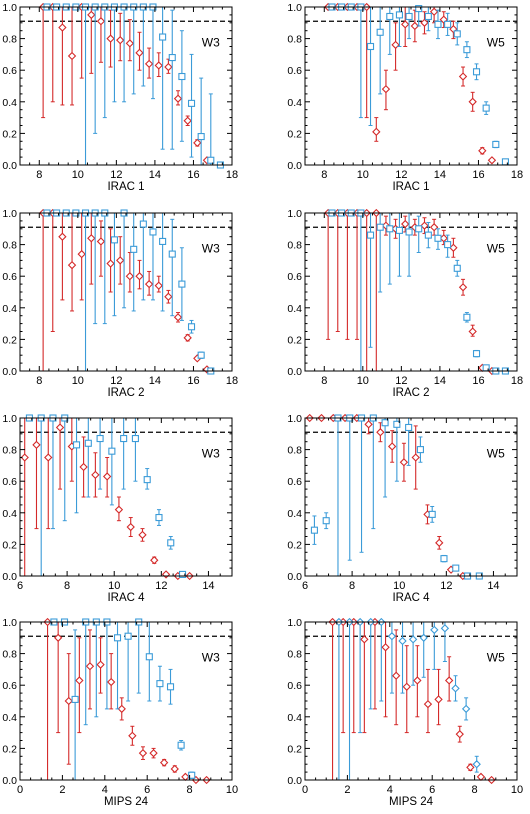  What do you see at coordinates (411, 802) in the screenshot?
I see `x-axis-label: MIPS 24` at bounding box center [411, 802].